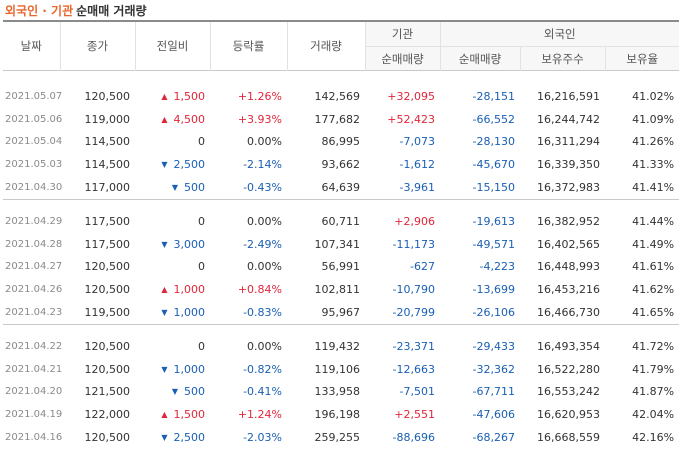 The width and height of the screenshot is (683, 457). What do you see at coordinates (107, 188) in the screenshot?
I see `cell-close: 117,000` at bounding box center [107, 188].